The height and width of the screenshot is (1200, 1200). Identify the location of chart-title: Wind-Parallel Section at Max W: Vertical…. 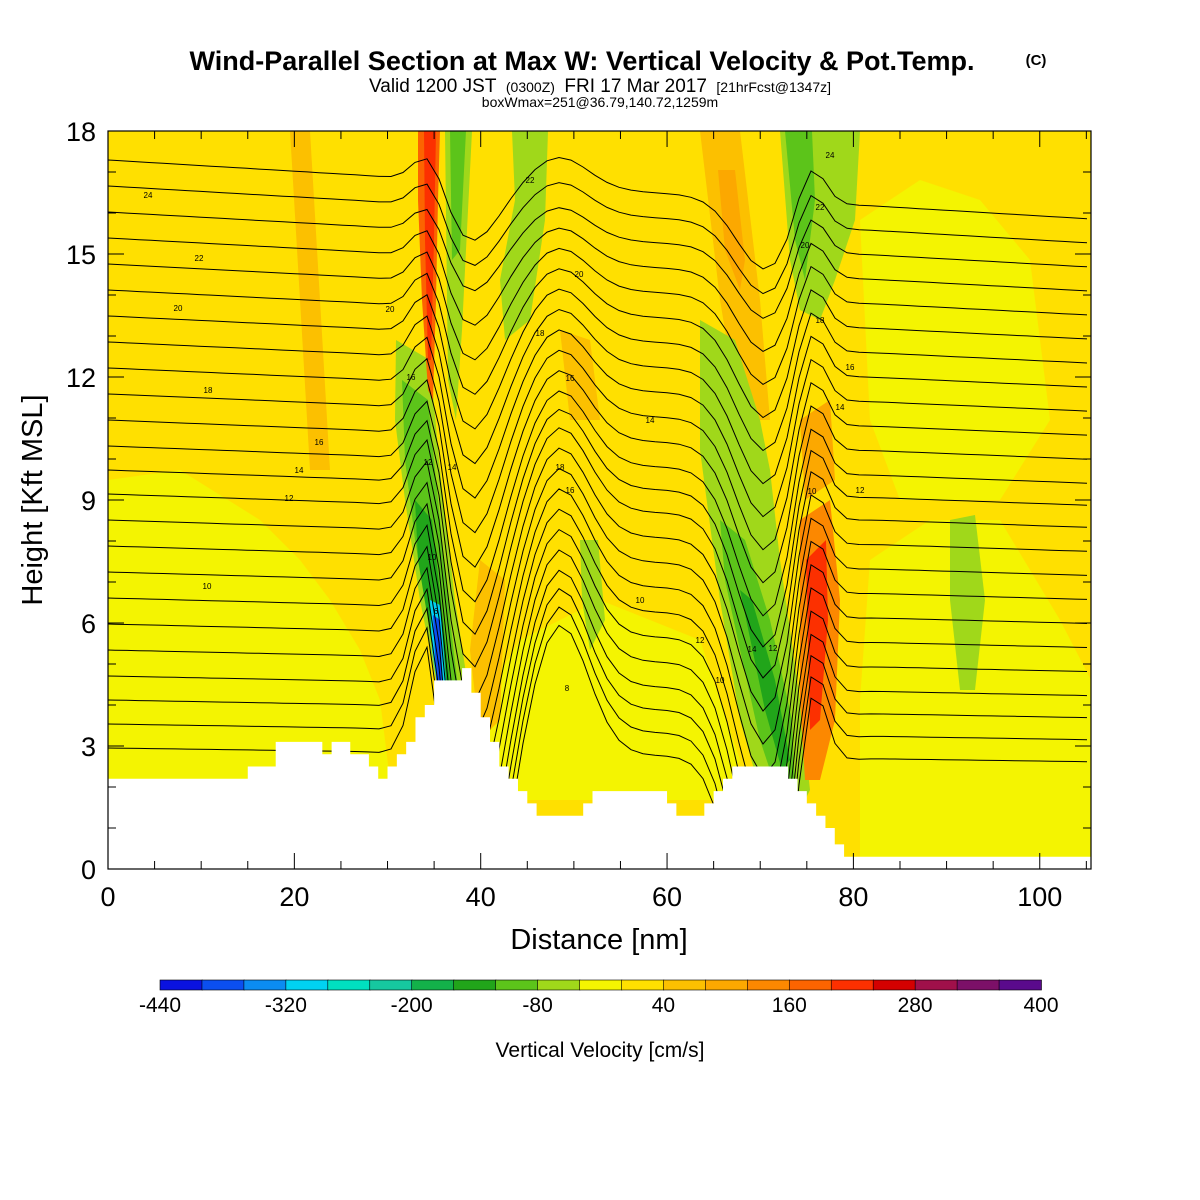
(582, 61).